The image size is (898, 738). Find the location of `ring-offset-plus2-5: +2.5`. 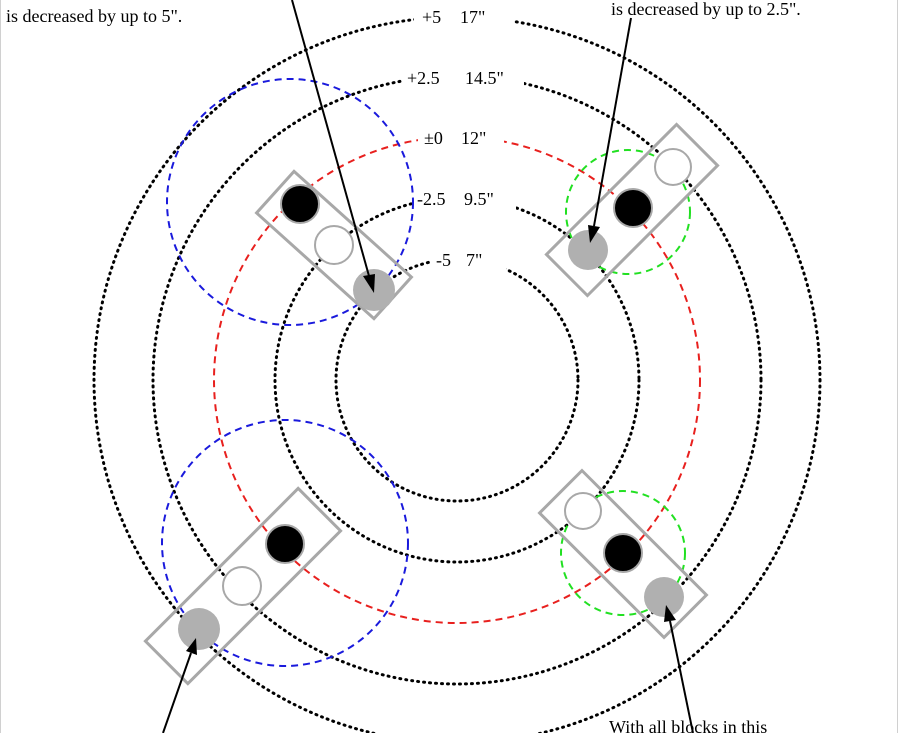

ring-offset-plus2-5: +2.5 is located at coordinates (423, 78).